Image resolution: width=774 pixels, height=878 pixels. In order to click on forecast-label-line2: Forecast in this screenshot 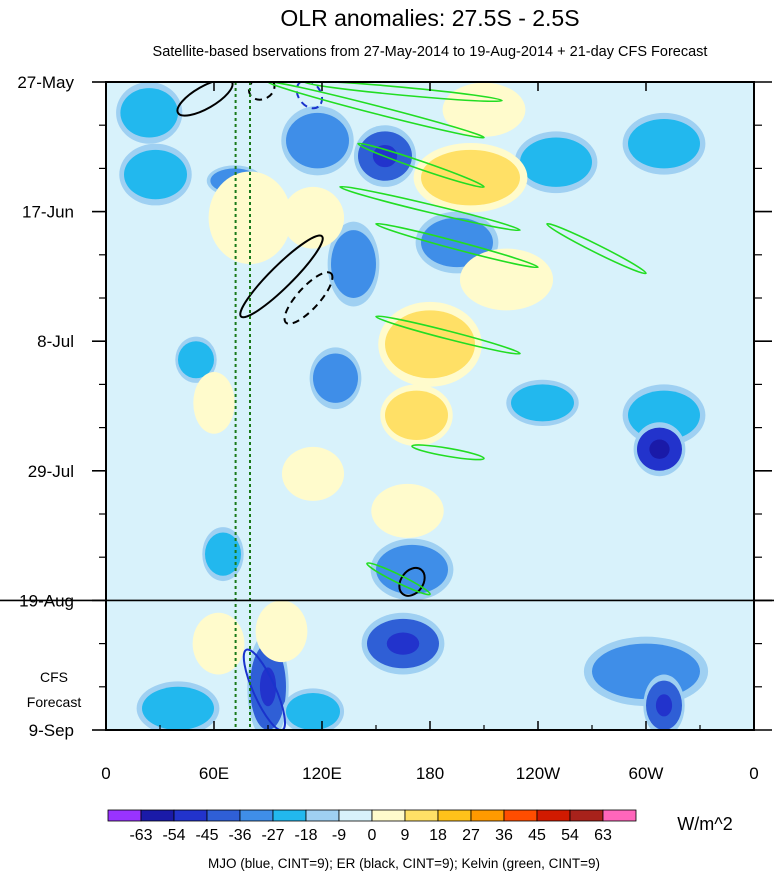, I will do `click(54, 702)`.